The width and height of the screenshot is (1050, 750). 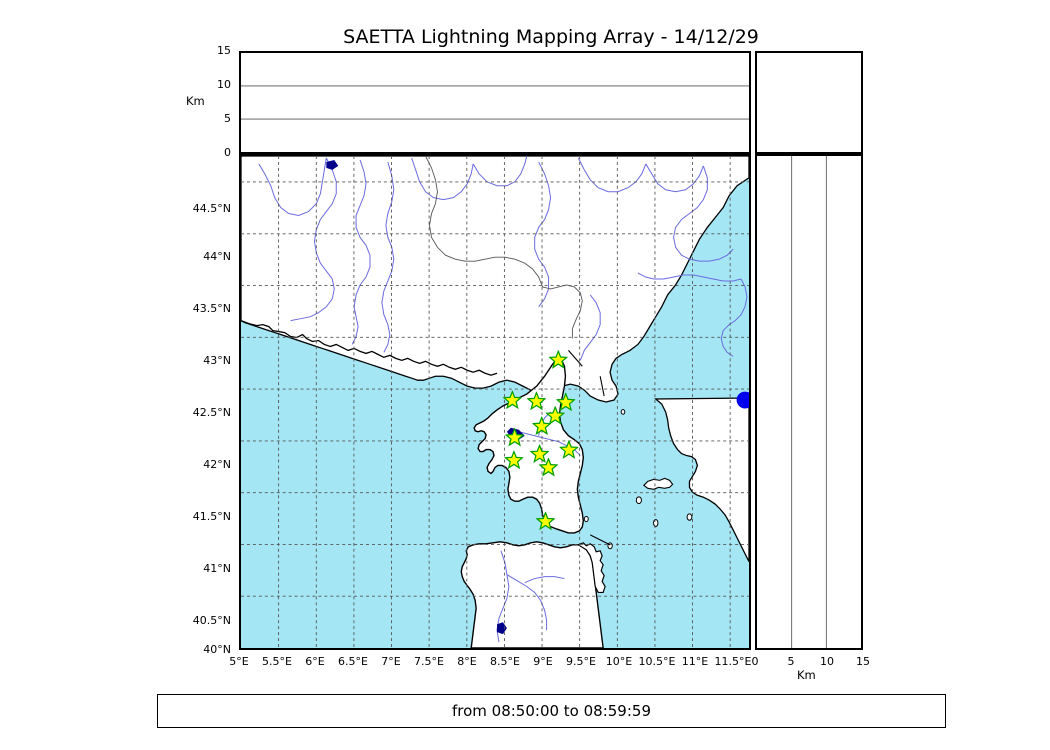 I want to click on lon-tick-8.5E: 8.5°E, so click(x=505, y=661).